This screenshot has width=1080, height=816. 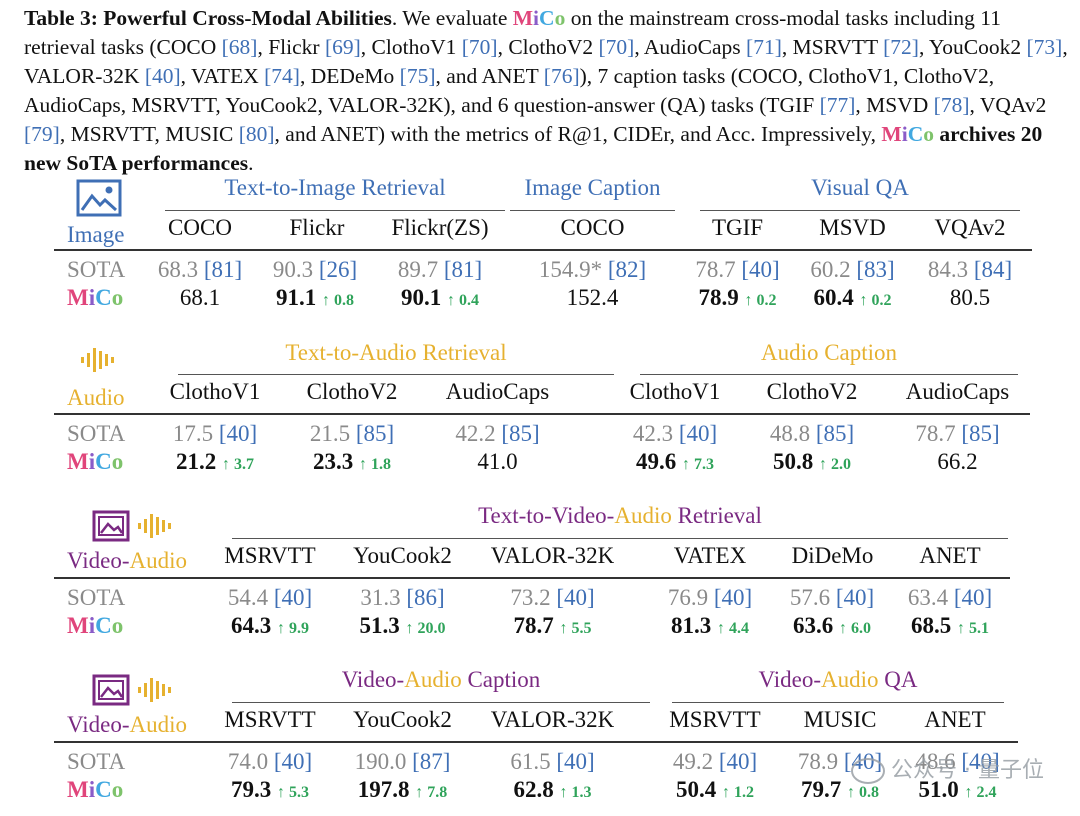 I want to click on column-header: YouCook2, so click(x=402, y=555).